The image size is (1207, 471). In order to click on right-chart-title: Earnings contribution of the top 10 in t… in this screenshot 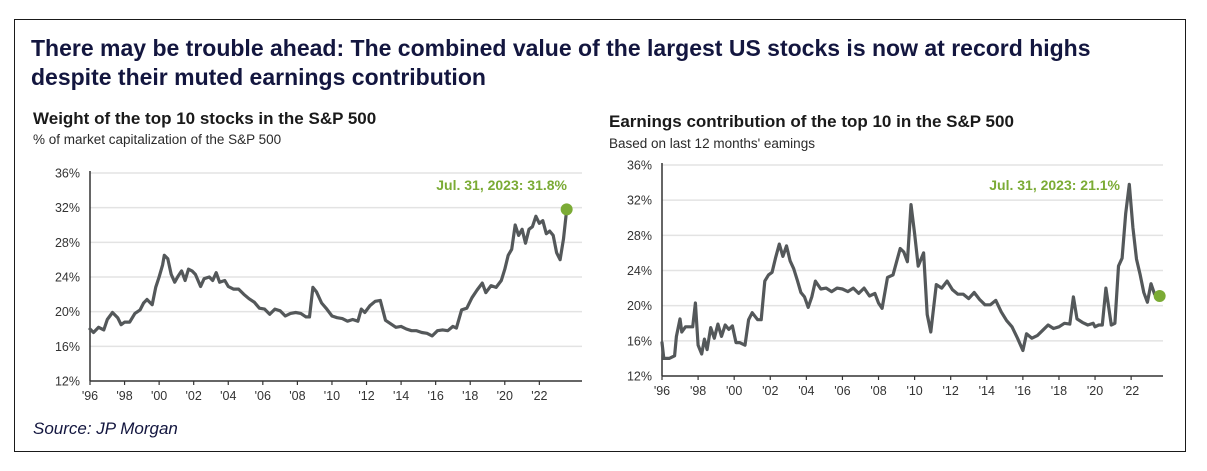, I will do `click(811, 121)`.